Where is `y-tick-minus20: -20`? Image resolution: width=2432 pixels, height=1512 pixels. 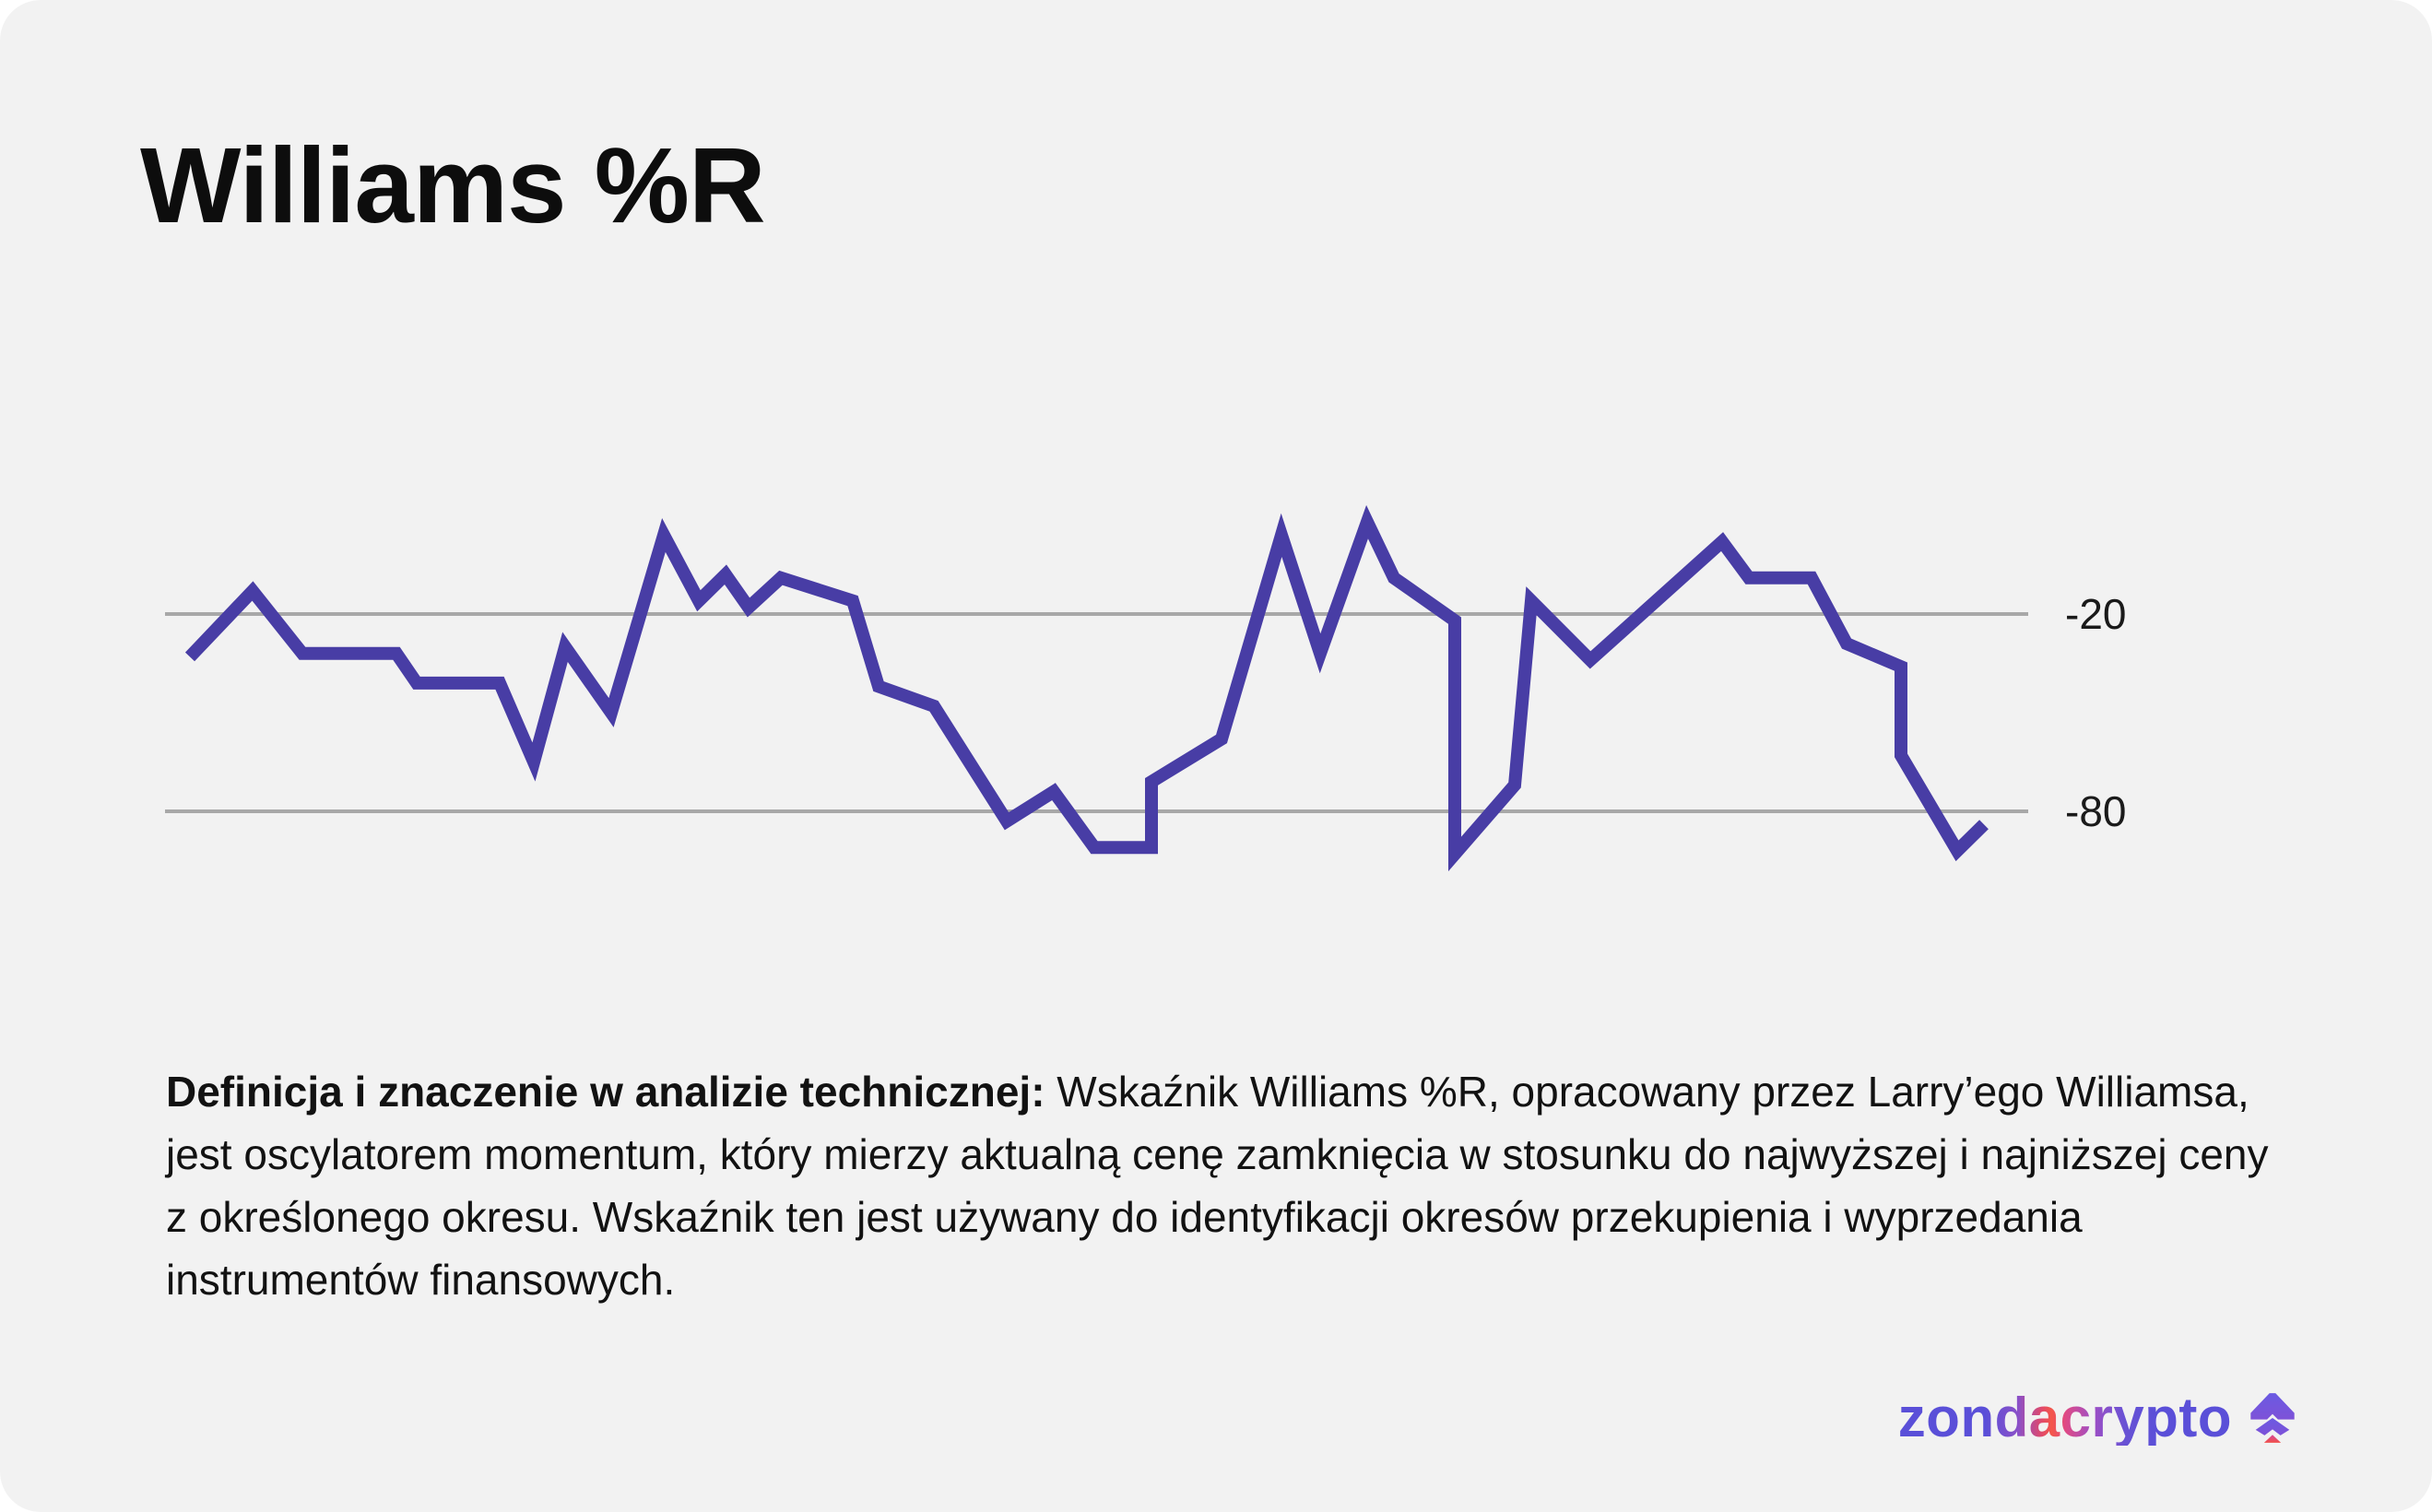 y-tick-minus20: -20 is located at coordinates (2096, 614).